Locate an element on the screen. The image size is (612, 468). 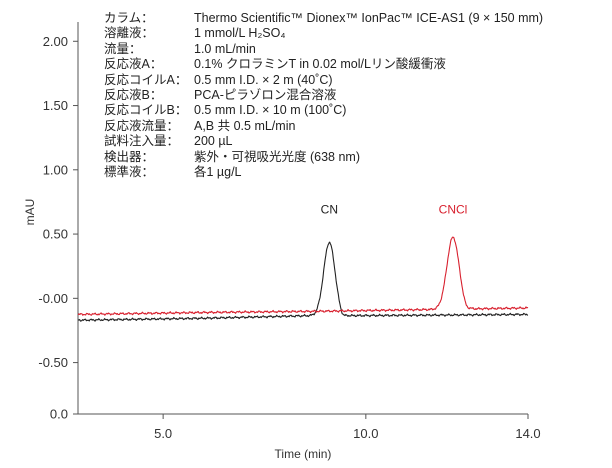
series-line-cncl is located at coordinates (303, 276).